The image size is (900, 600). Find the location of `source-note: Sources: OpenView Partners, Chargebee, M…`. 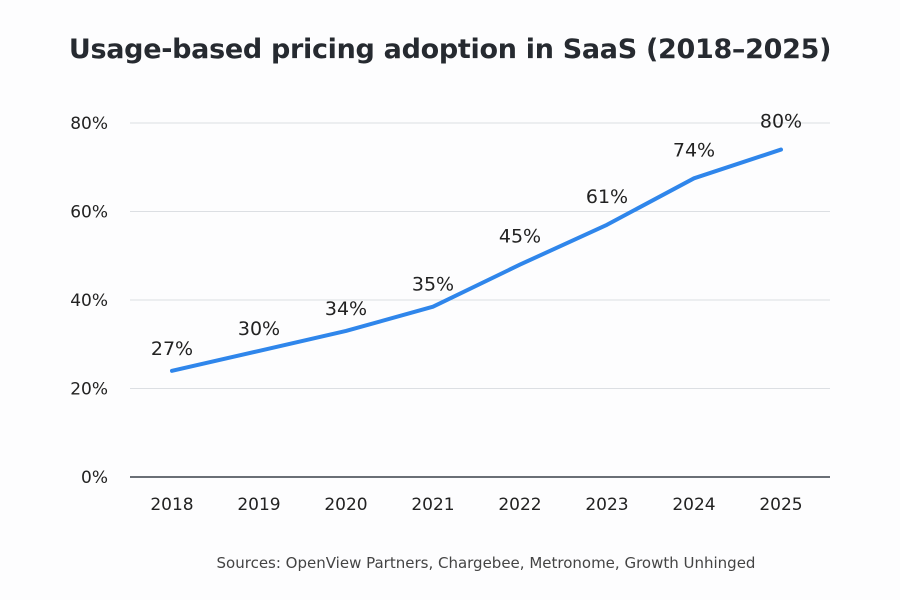

source-note: Sources: OpenView Partners, Chargebee, M… is located at coordinates (486, 563).